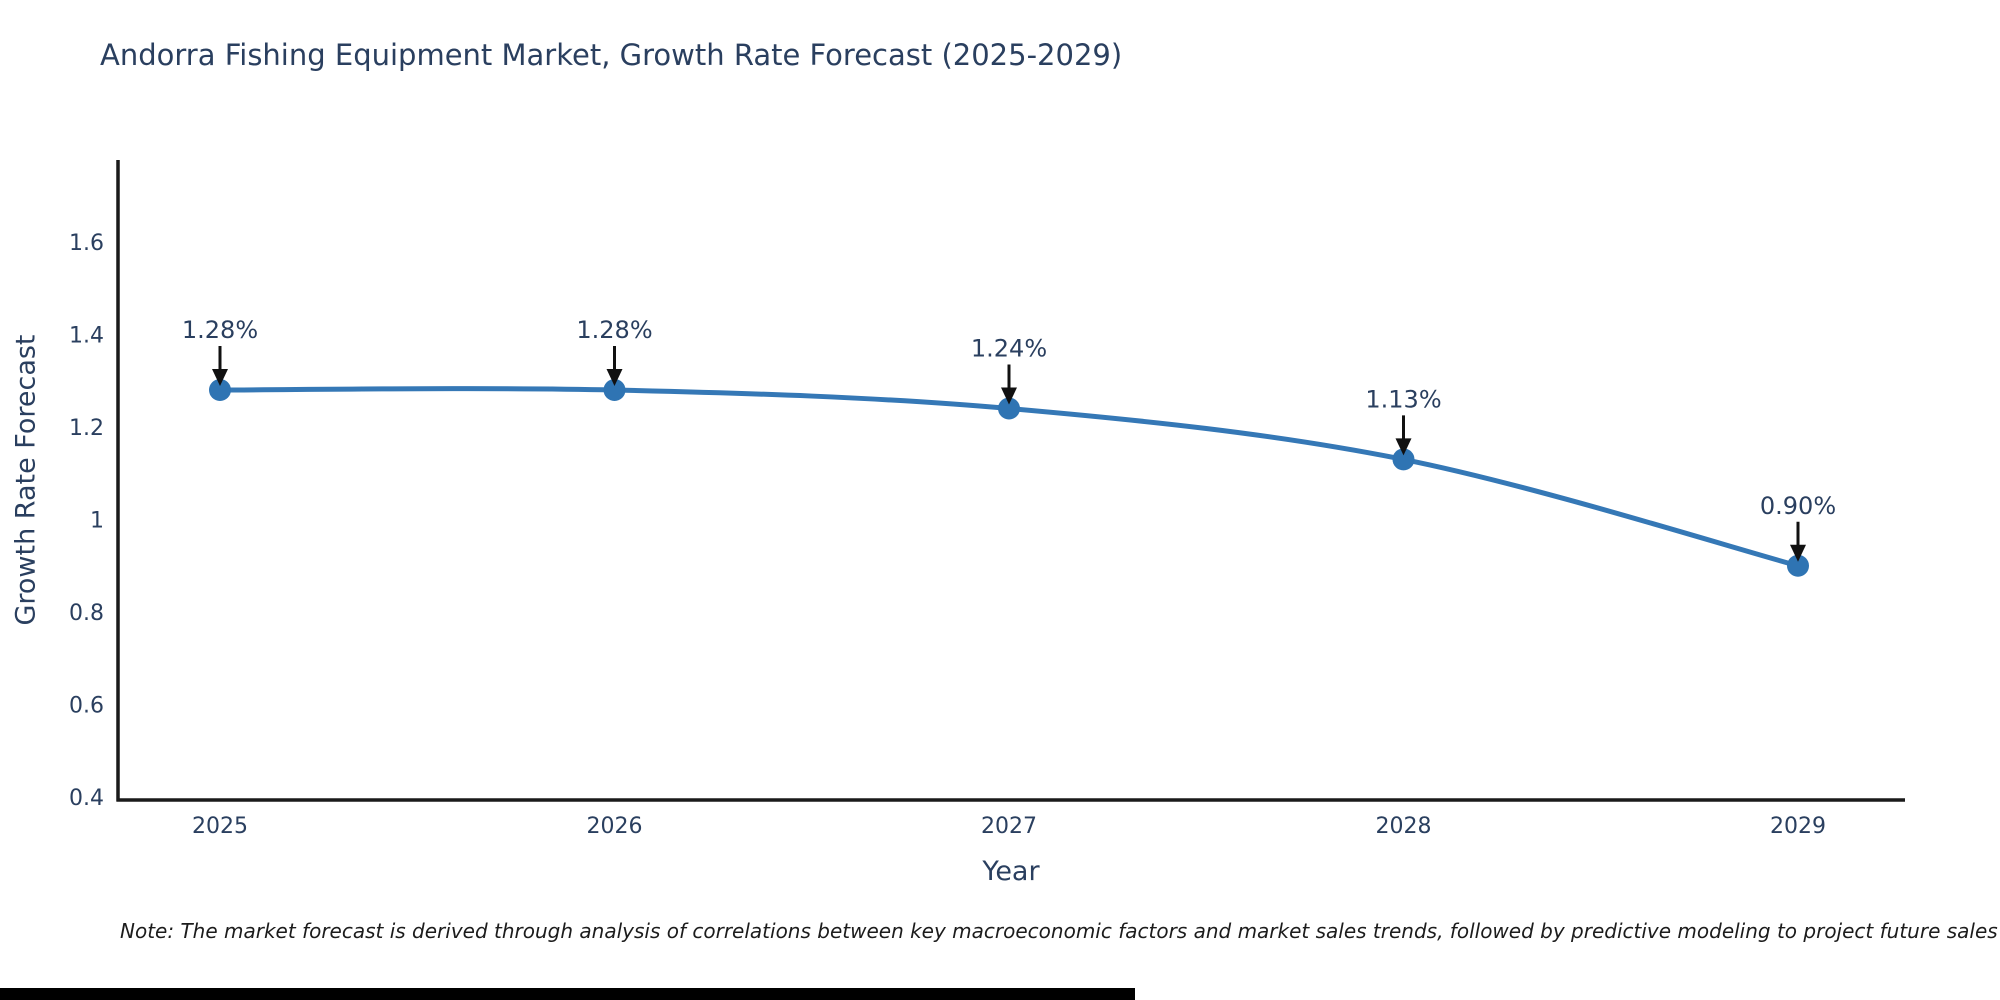 The image size is (2000, 1000). What do you see at coordinates (1009, 349) in the screenshot?
I see `point-annotation-label: 1.24%` at bounding box center [1009, 349].